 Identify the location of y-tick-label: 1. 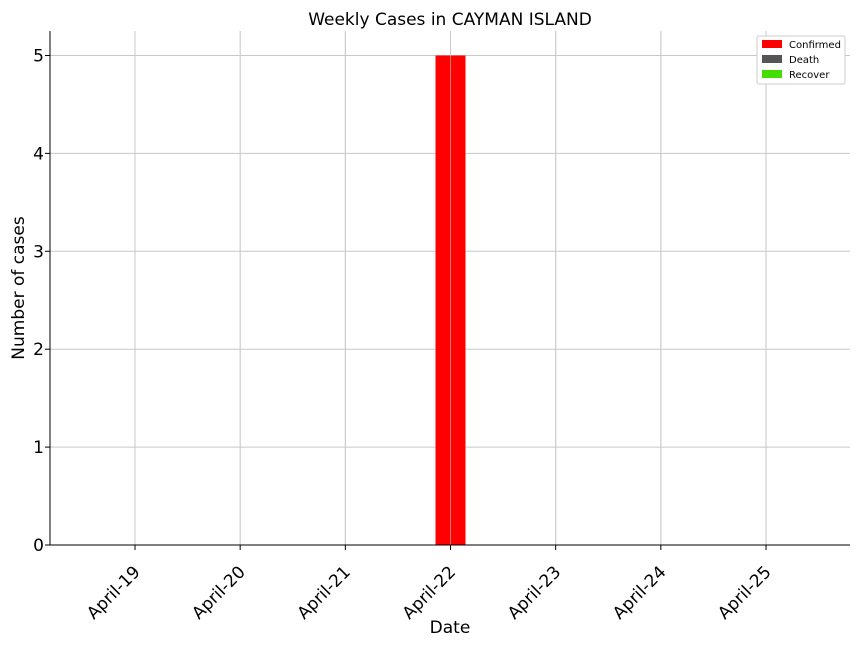
(38, 448).